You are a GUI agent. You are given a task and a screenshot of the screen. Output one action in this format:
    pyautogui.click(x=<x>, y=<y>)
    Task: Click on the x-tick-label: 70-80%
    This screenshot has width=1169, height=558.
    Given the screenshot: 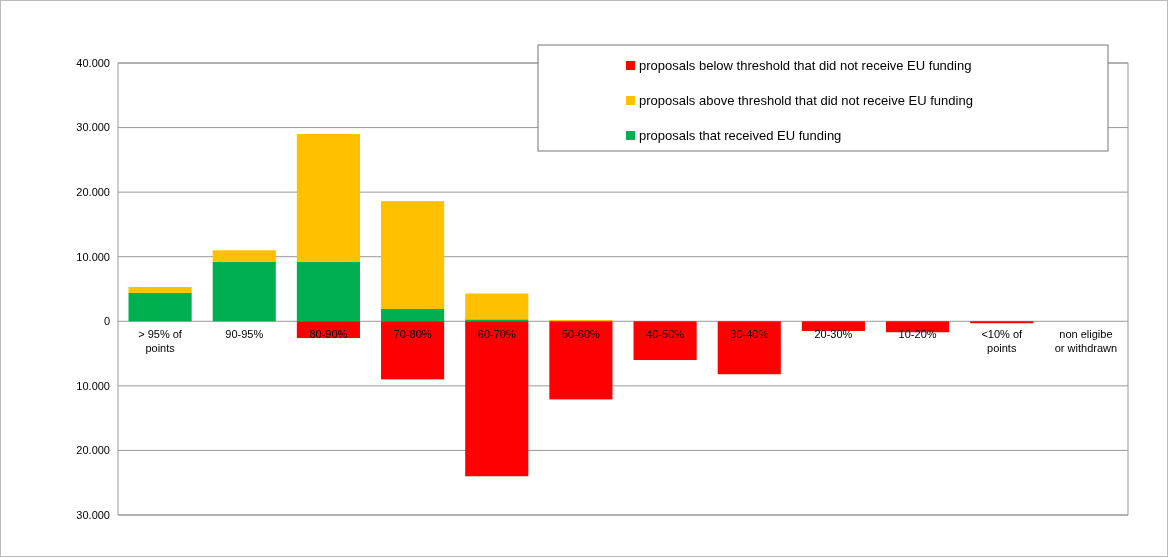 What is the action you would take?
    pyautogui.click(x=412, y=334)
    